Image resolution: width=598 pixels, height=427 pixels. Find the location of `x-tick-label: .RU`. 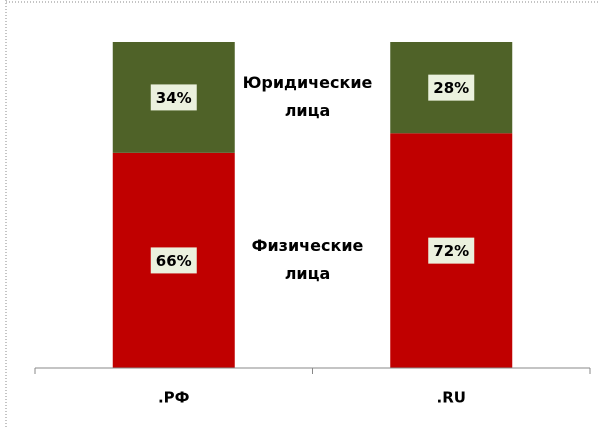

x-tick-label: .RU is located at coordinates (451, 398).